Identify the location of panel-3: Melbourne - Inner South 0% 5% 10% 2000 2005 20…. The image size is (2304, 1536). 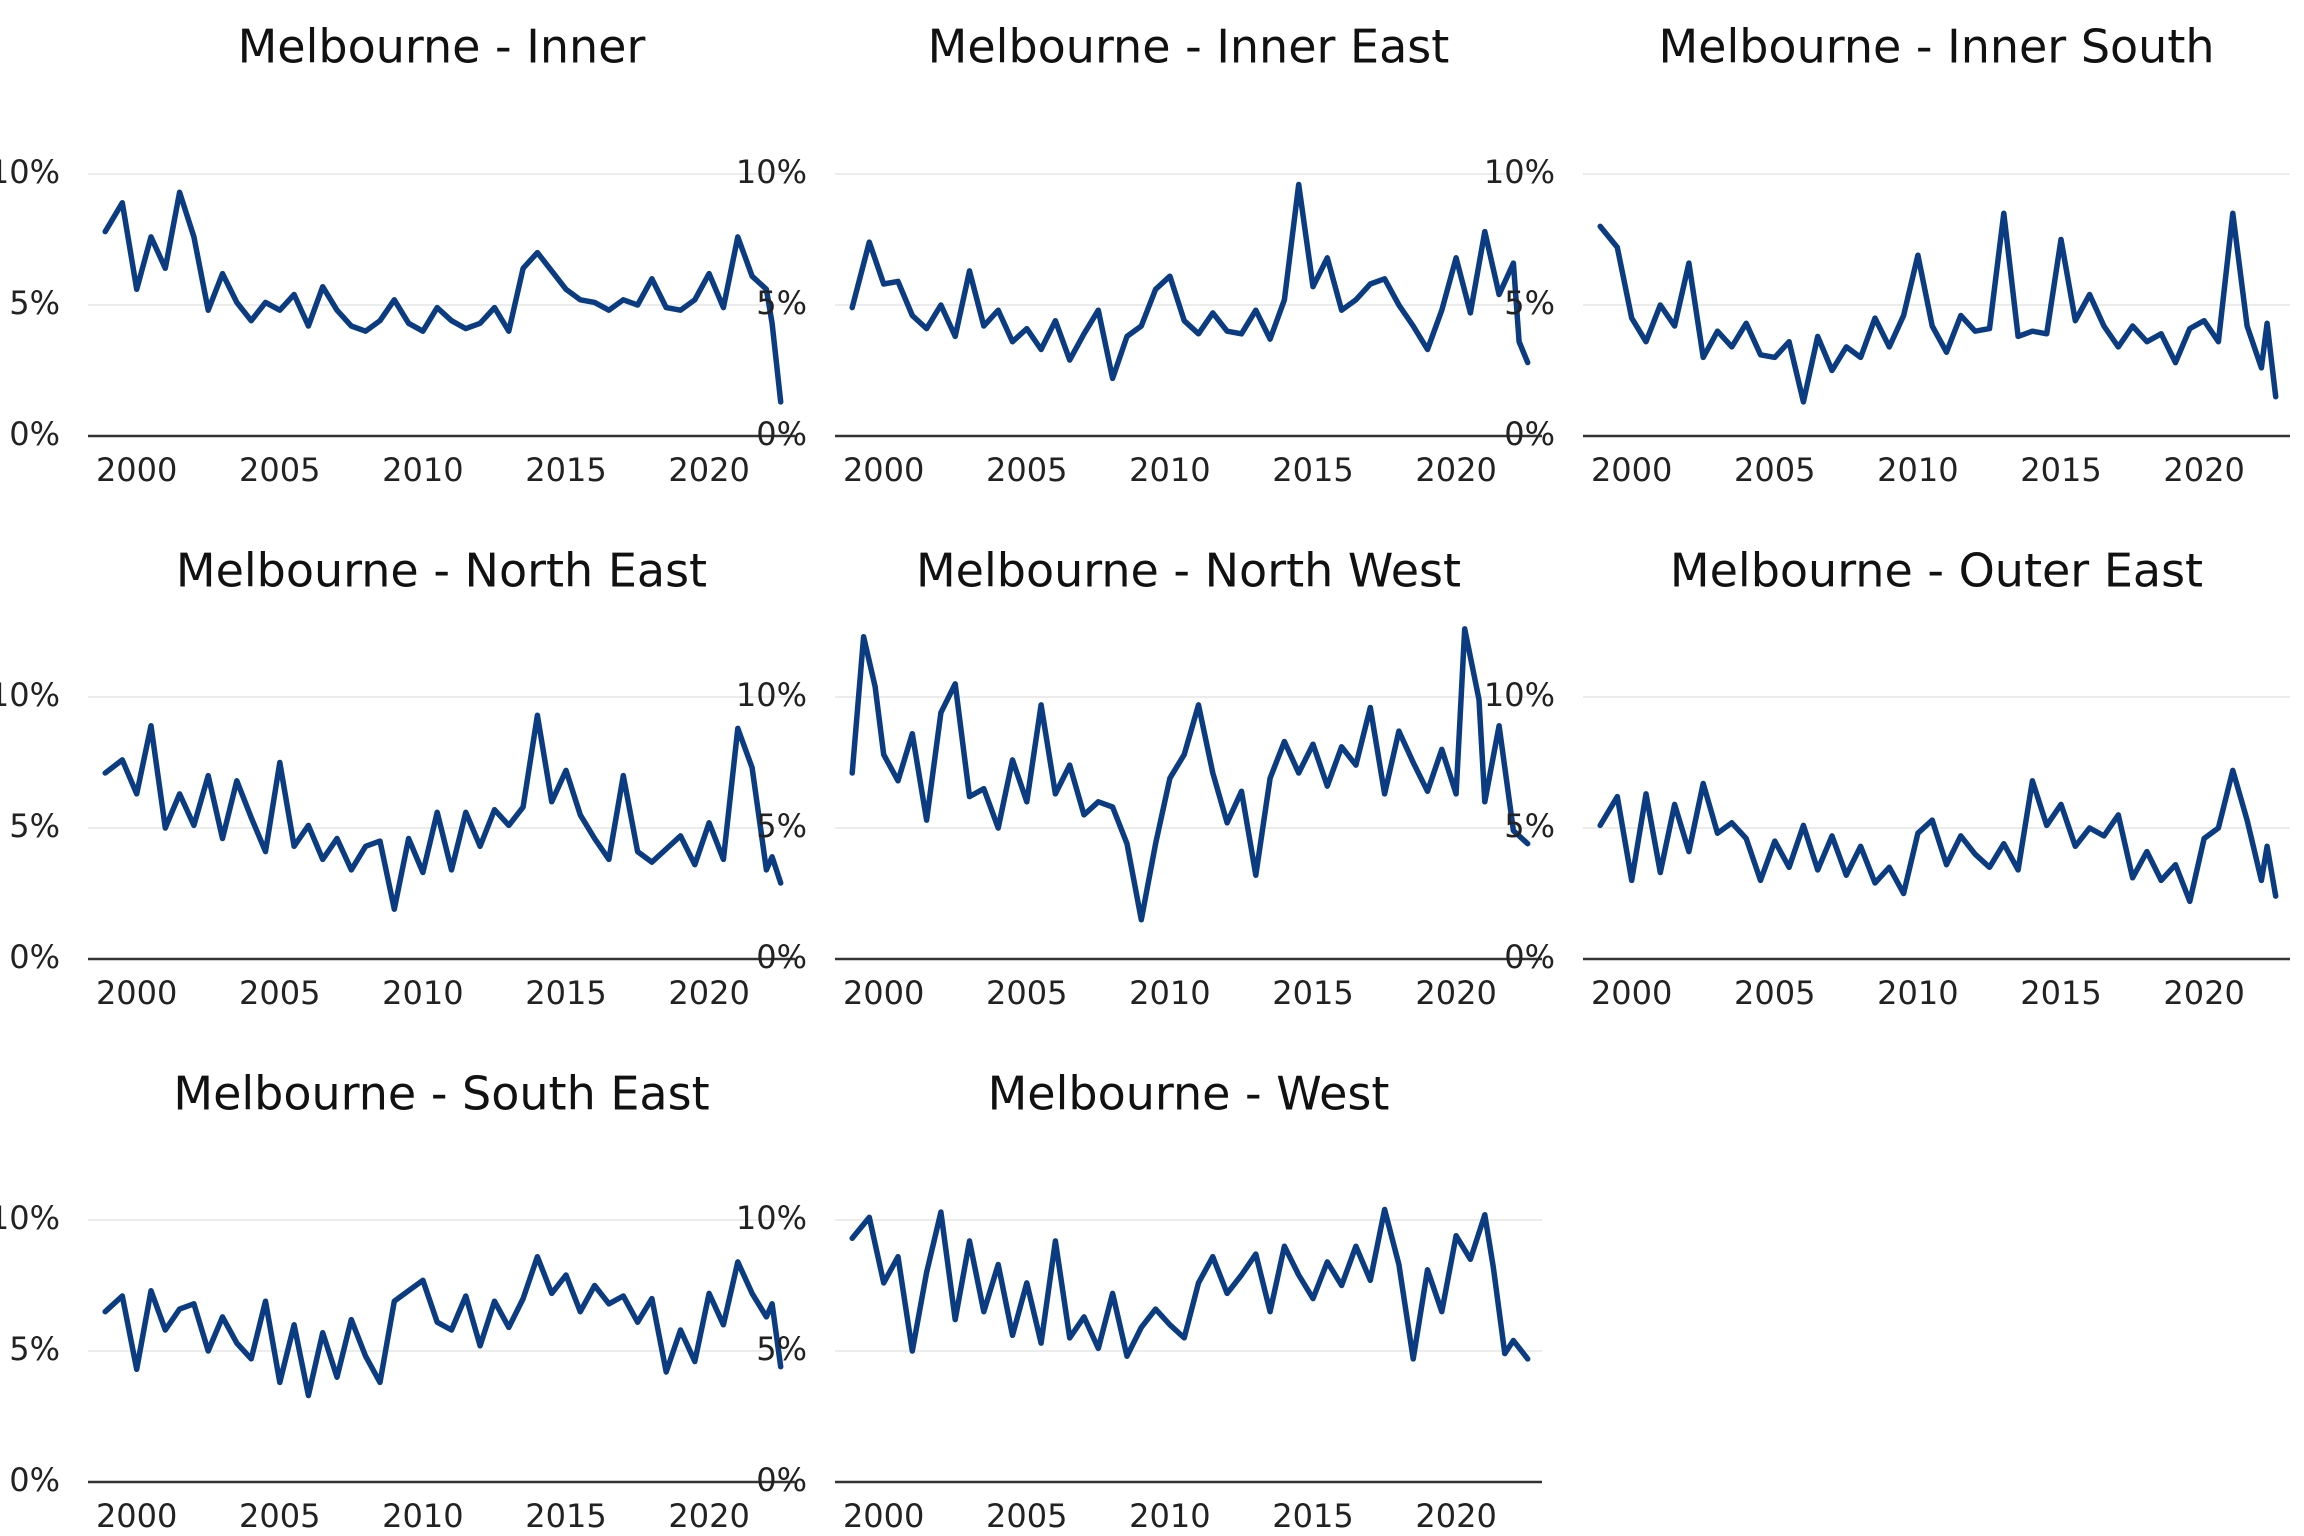
(1887, 254).